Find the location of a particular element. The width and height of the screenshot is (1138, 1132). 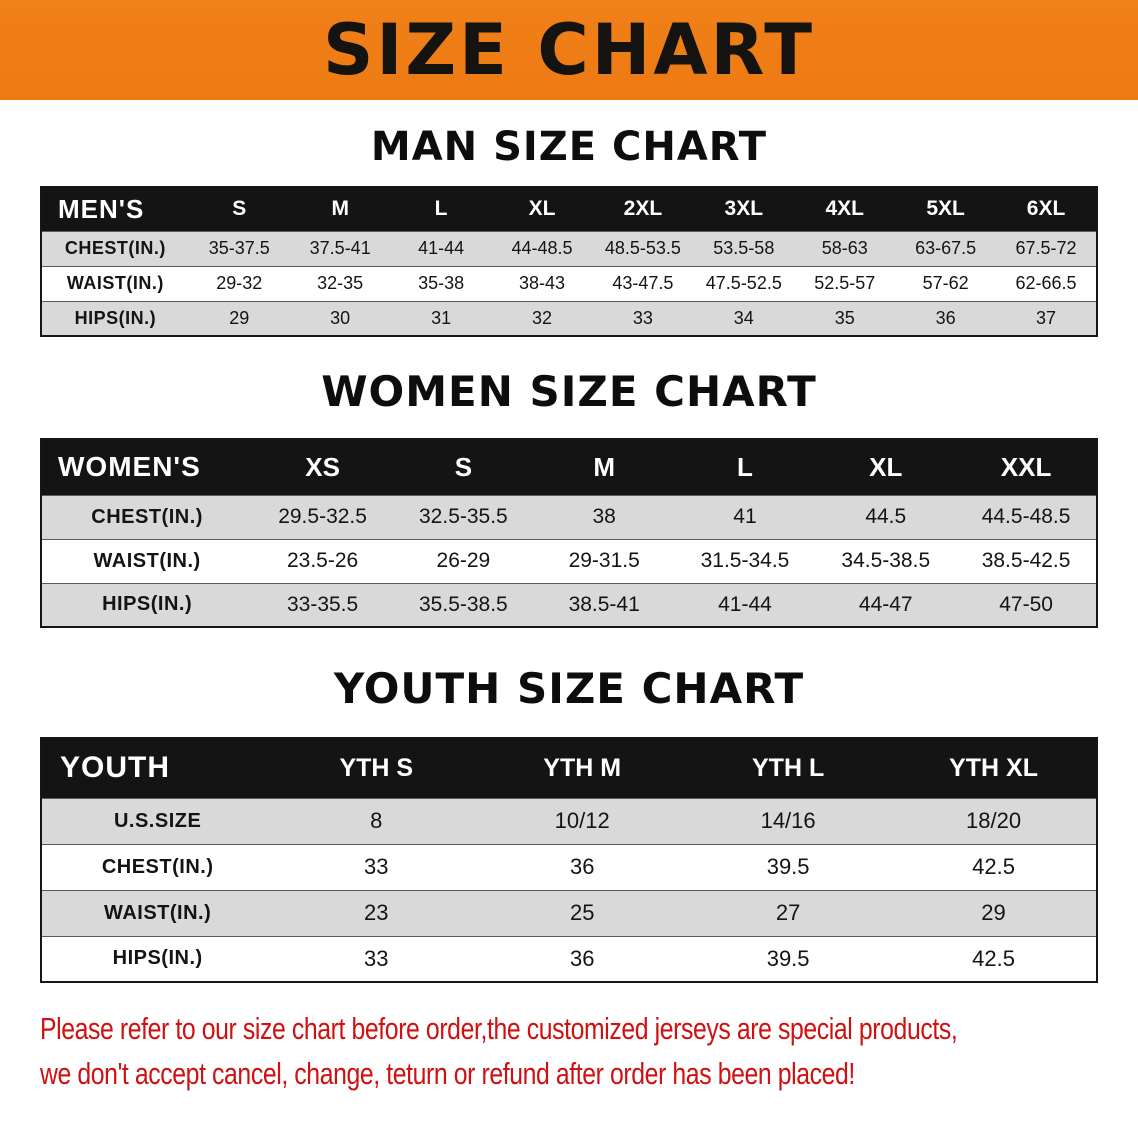

size-value-cell: 10/12 is located at coordinates (582, 820).